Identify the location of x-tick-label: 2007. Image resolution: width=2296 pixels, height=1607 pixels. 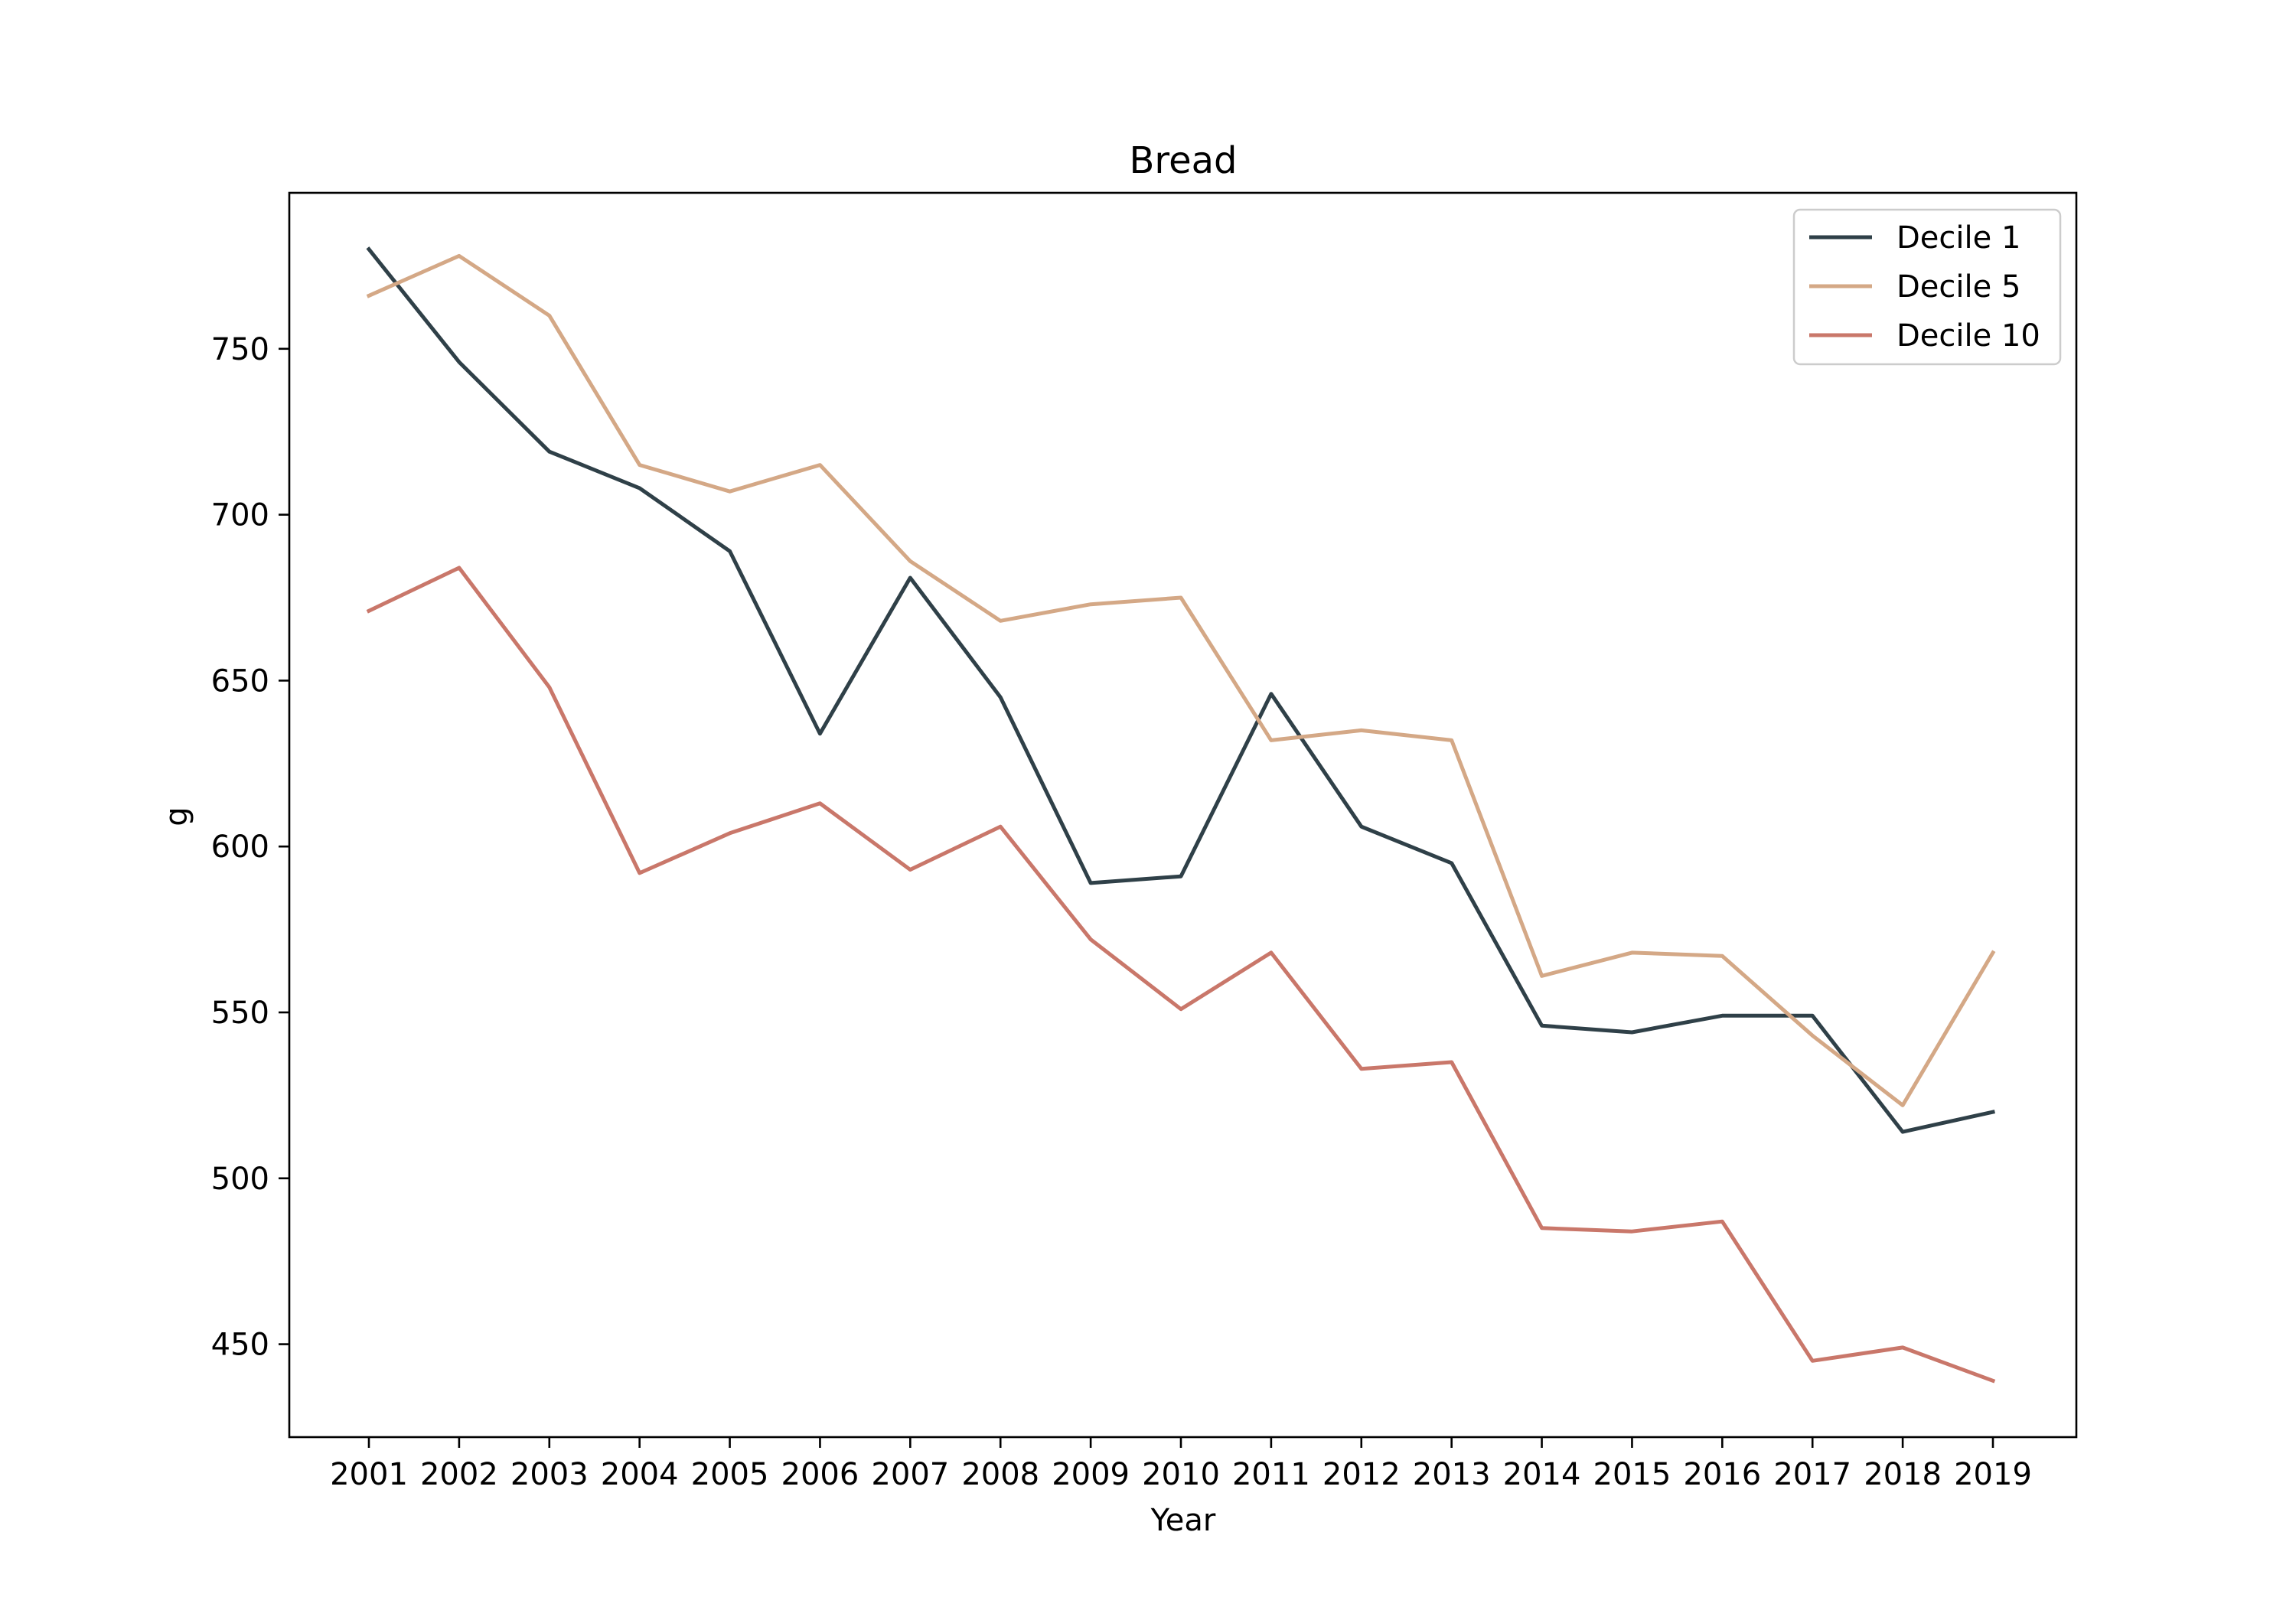
(910, 1474).